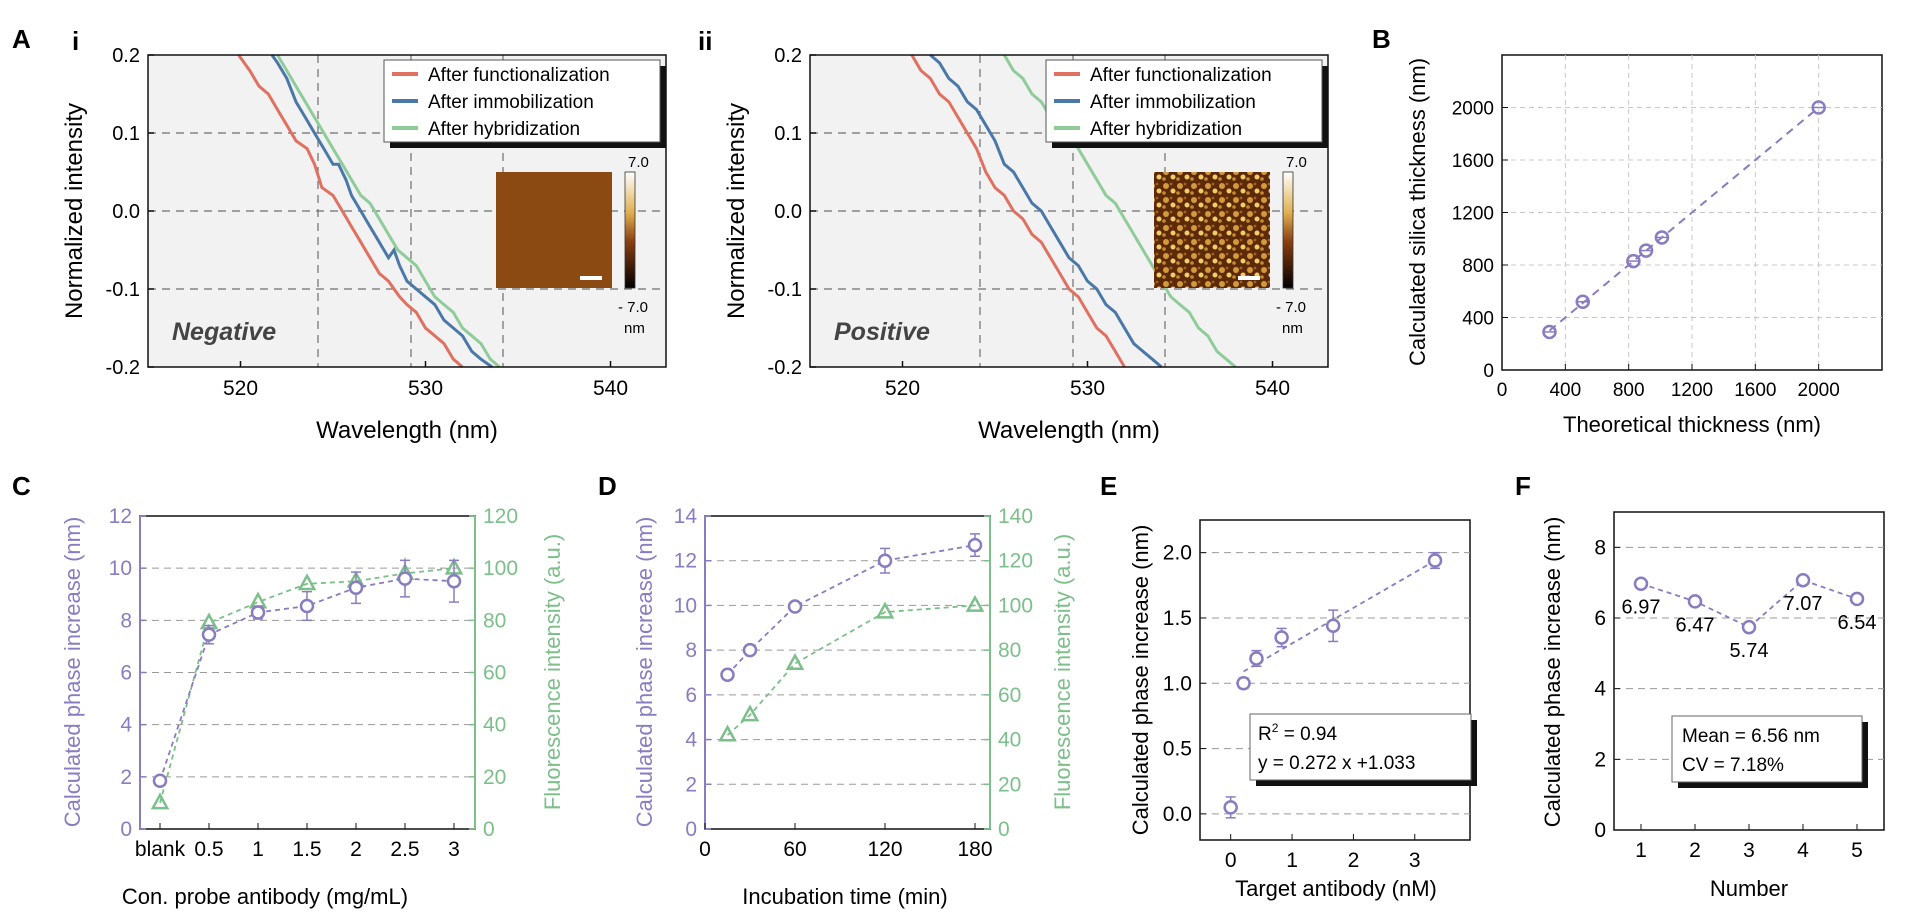  Describe the element at coordinates (126, 673) in the screenshot. I see `y-tick-label-left: 6` at that location.